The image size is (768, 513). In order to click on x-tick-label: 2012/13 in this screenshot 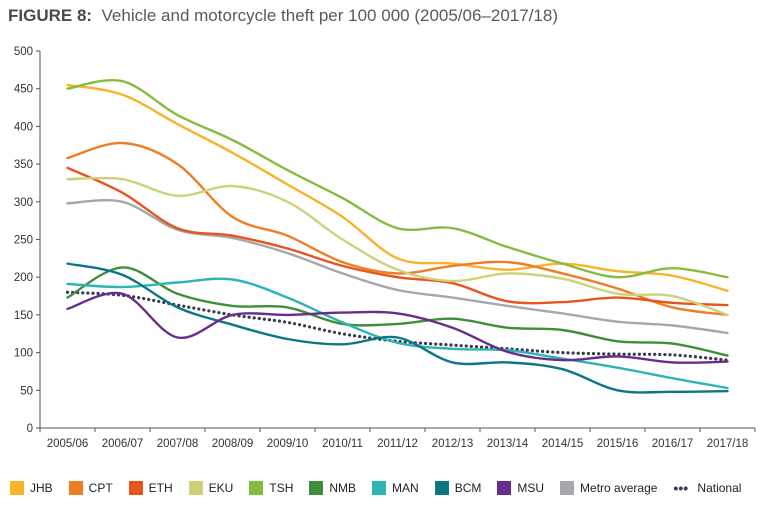, I will do `click(453, 444)`.